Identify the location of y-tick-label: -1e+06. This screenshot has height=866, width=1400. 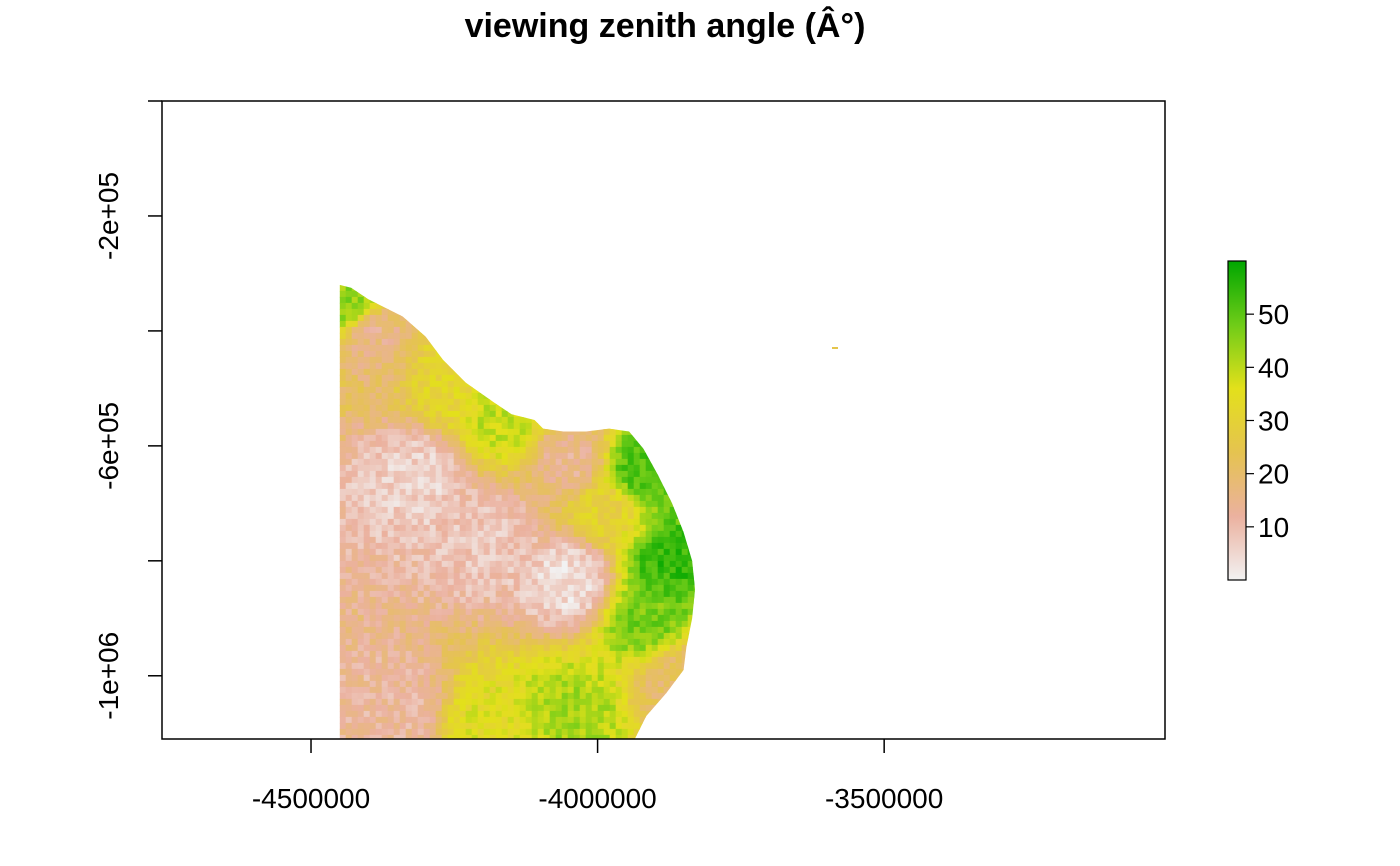
(108, 676).